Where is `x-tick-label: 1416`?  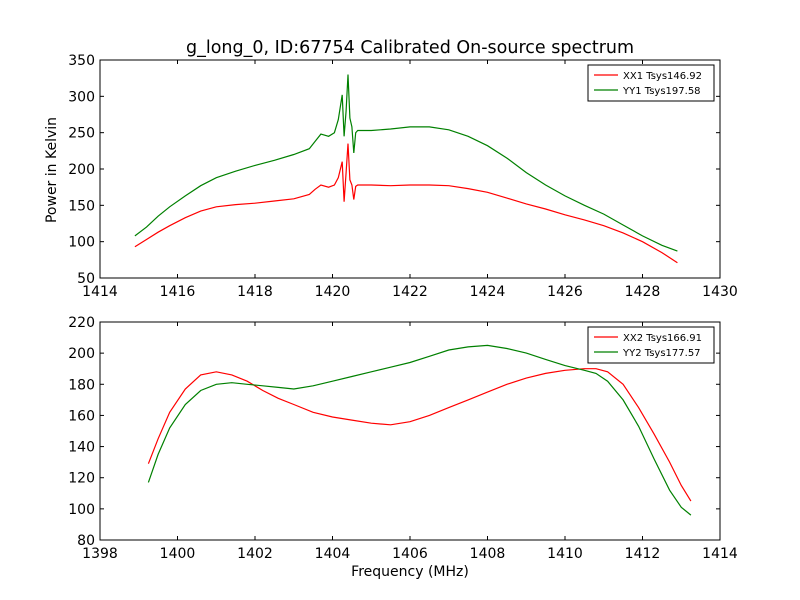 x-tick-label: 1416 is located at coordinates (178, 292).